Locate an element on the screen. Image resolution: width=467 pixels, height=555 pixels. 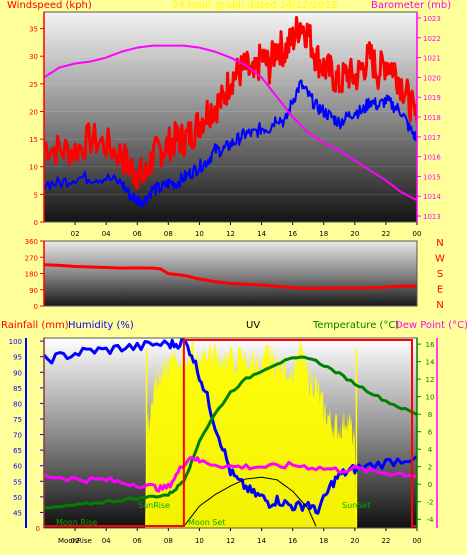
sun-rise-annotation: SunRise is located at coordinates (154, 505).